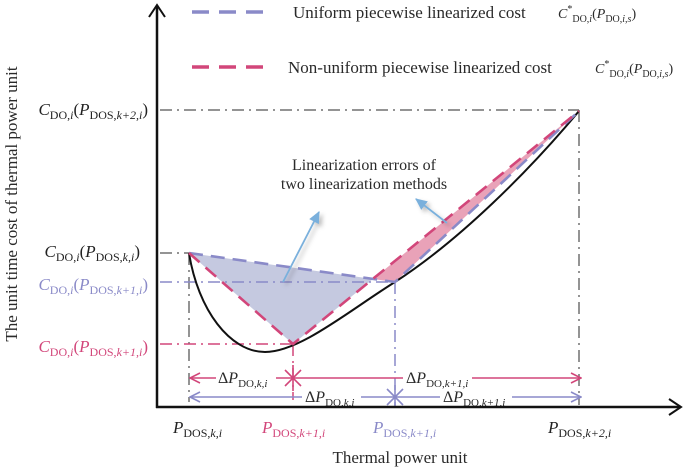  Describe the element at coordinates (93, 111) in the screenshot. I see `y-tick-cost-k2: CDO,i(PDOS,k+2,i)` at that location.